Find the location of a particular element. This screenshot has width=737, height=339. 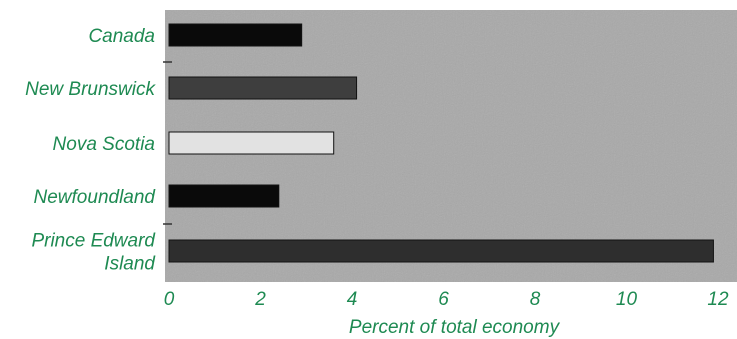

x-tick-label: 8 is located at coordinates (535, 299).